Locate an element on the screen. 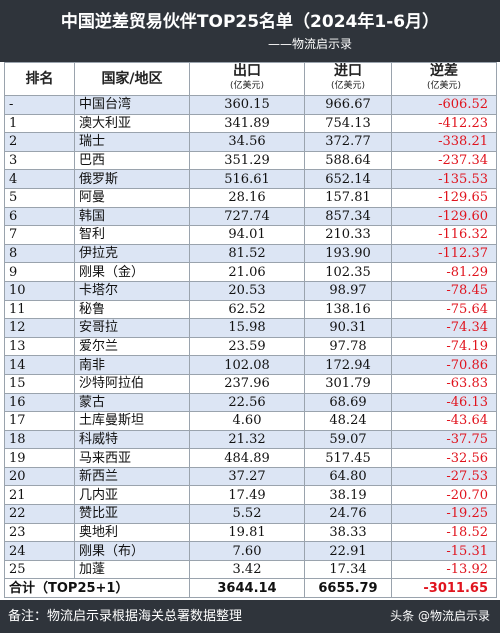 This screenshot has height=633, width=500. col-header: 国家/地区 is located at coordinates (132, 79).